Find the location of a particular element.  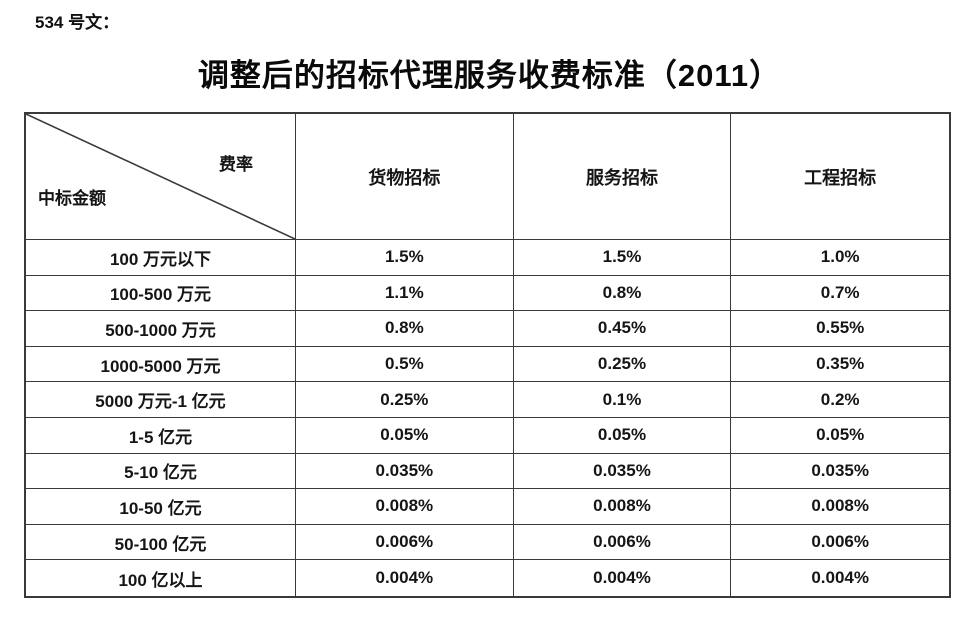

amount-range-cell: 500-1000 万元 is located at coordinates (161, 329).